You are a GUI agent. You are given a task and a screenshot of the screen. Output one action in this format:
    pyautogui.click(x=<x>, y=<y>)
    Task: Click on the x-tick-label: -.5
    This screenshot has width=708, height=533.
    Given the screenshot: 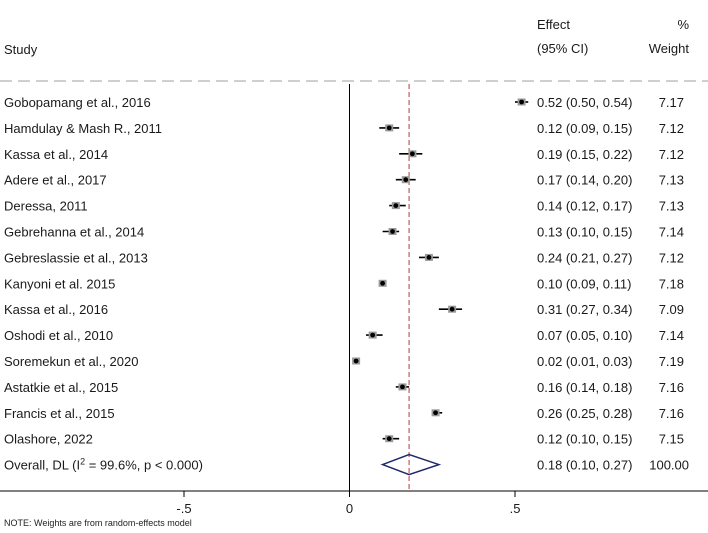 What is the action you would take?
    pyautogui.click(x=183, y=508)
    